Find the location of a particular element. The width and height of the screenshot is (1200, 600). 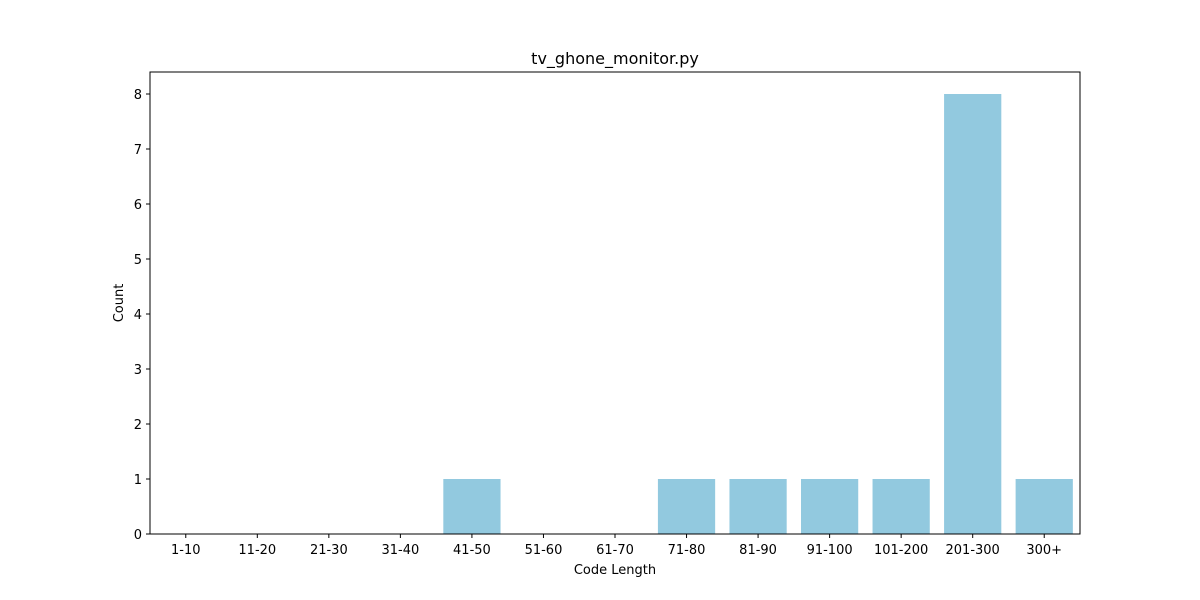

x-tick-label: 61-70 is located at coordinates (615, 550).